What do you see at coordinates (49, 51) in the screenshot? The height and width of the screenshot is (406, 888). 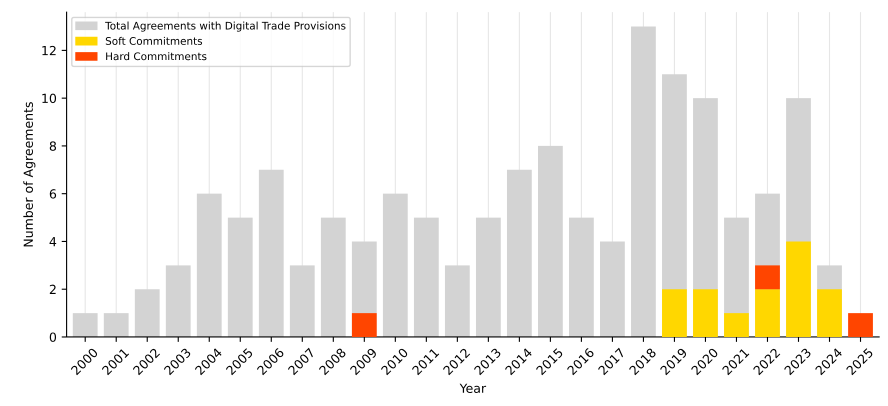 I see `y-tick-label: 12` at bounding box center [49, 51].